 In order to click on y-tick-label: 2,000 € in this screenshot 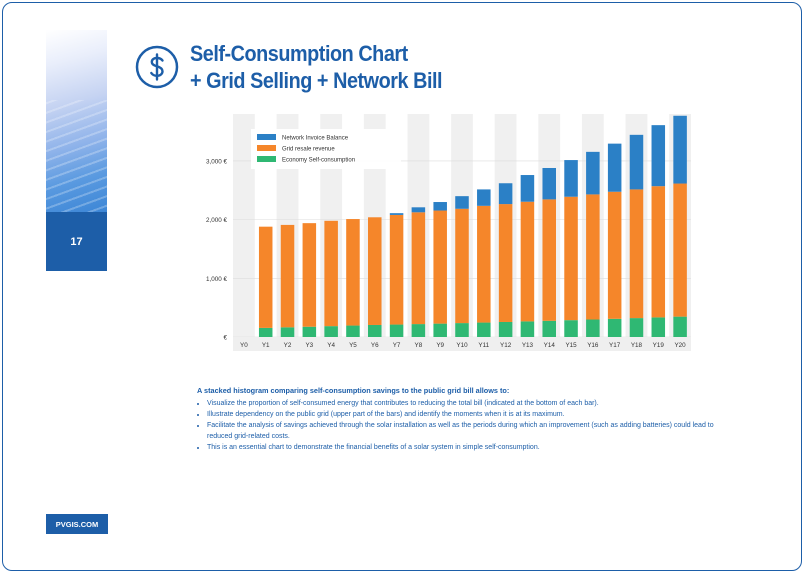, I will do `click(217, 220)`.